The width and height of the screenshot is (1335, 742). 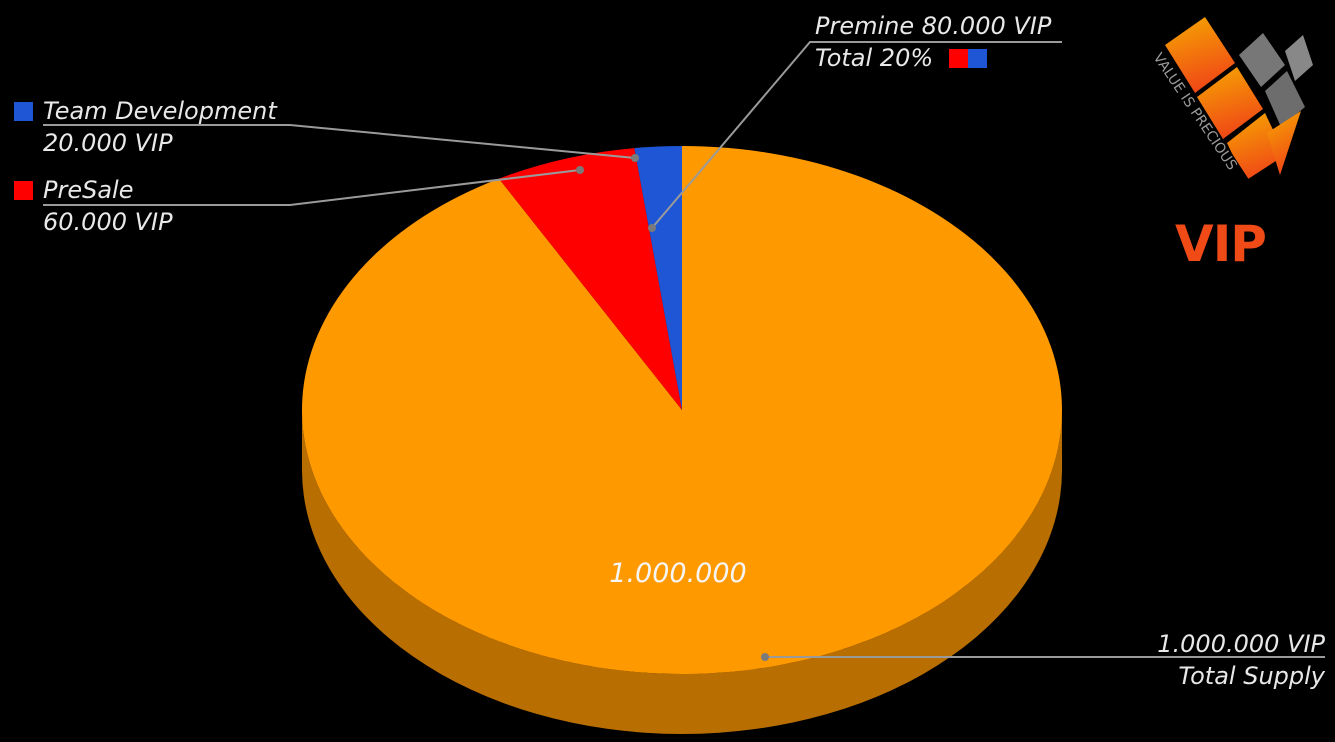 I want to click on presale-swatch, so click(x=23, y=190).